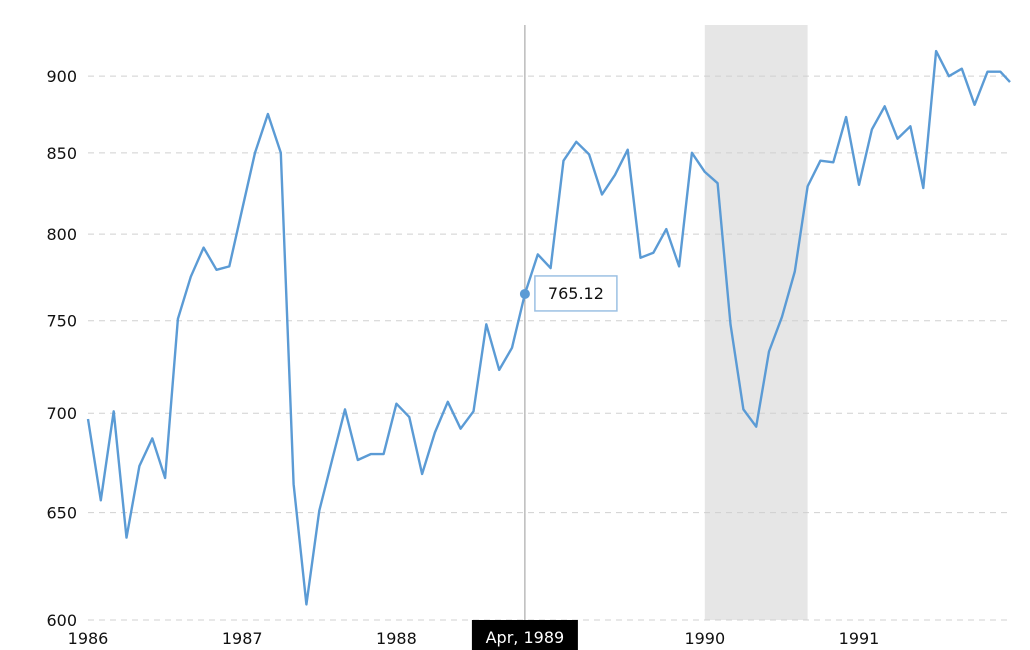 The width and height of the screenshot is (1030, 650). I want to click on x-tick-label: 1991, so click(859, 638).